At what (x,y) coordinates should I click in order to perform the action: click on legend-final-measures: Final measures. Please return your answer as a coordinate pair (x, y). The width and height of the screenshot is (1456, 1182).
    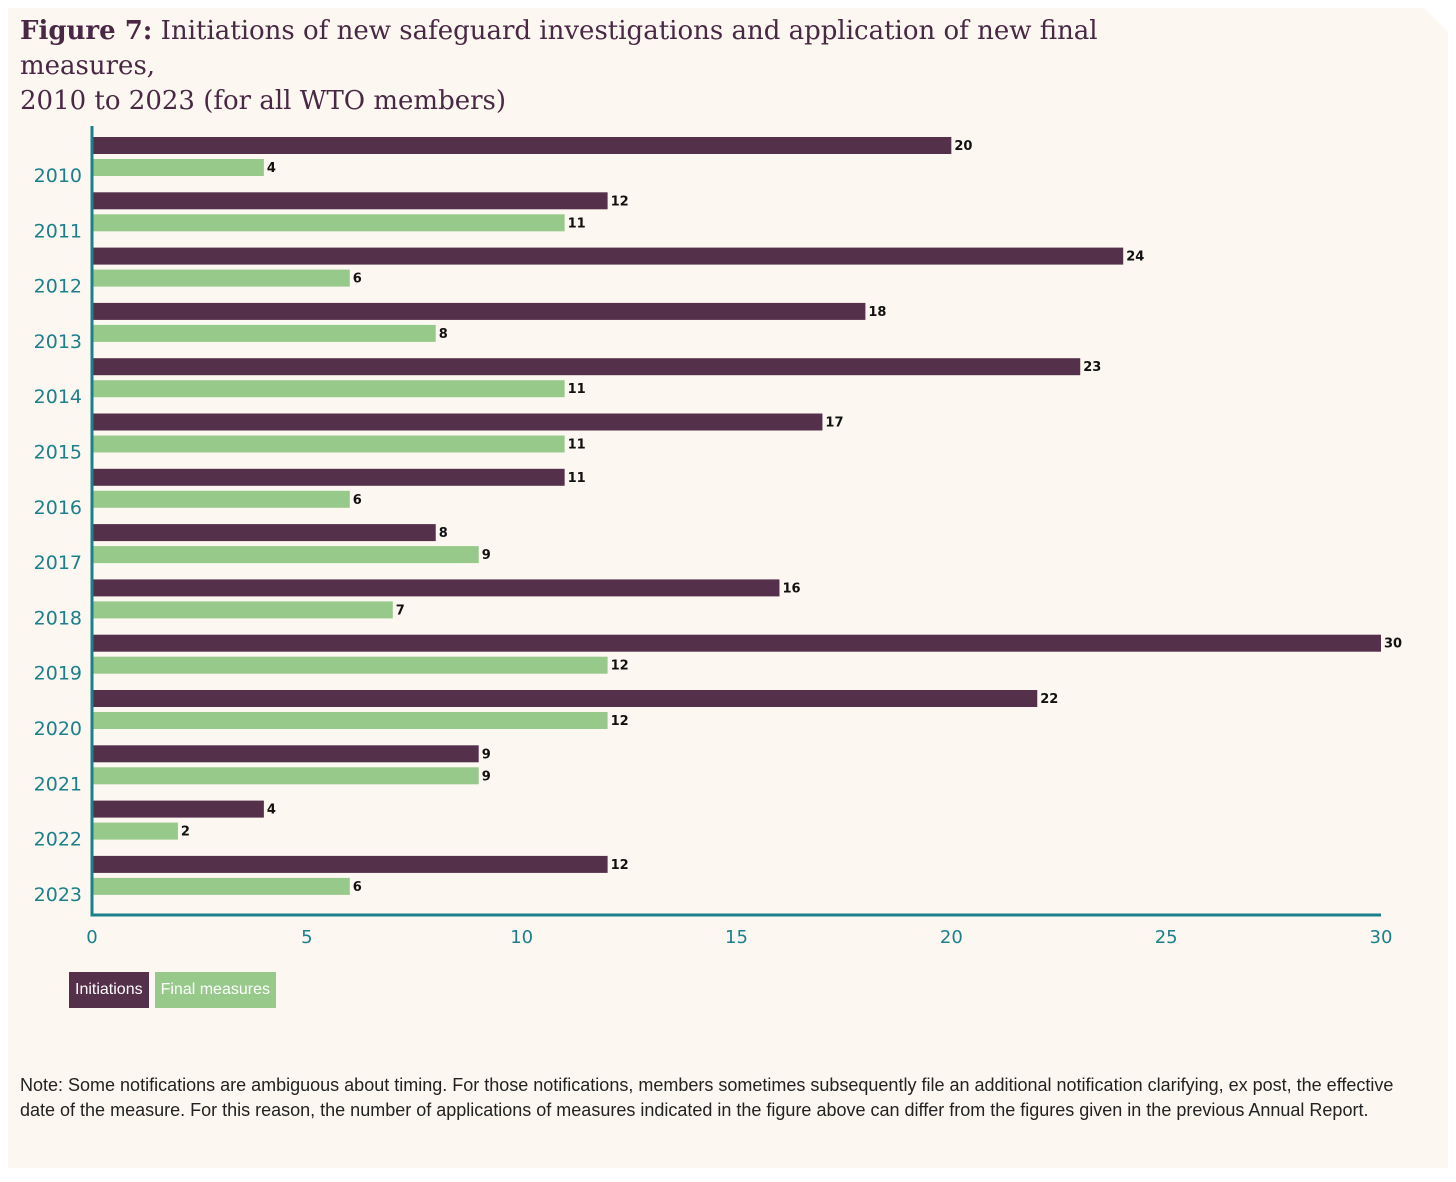
    Looking at the image, I should click on (215, 990).